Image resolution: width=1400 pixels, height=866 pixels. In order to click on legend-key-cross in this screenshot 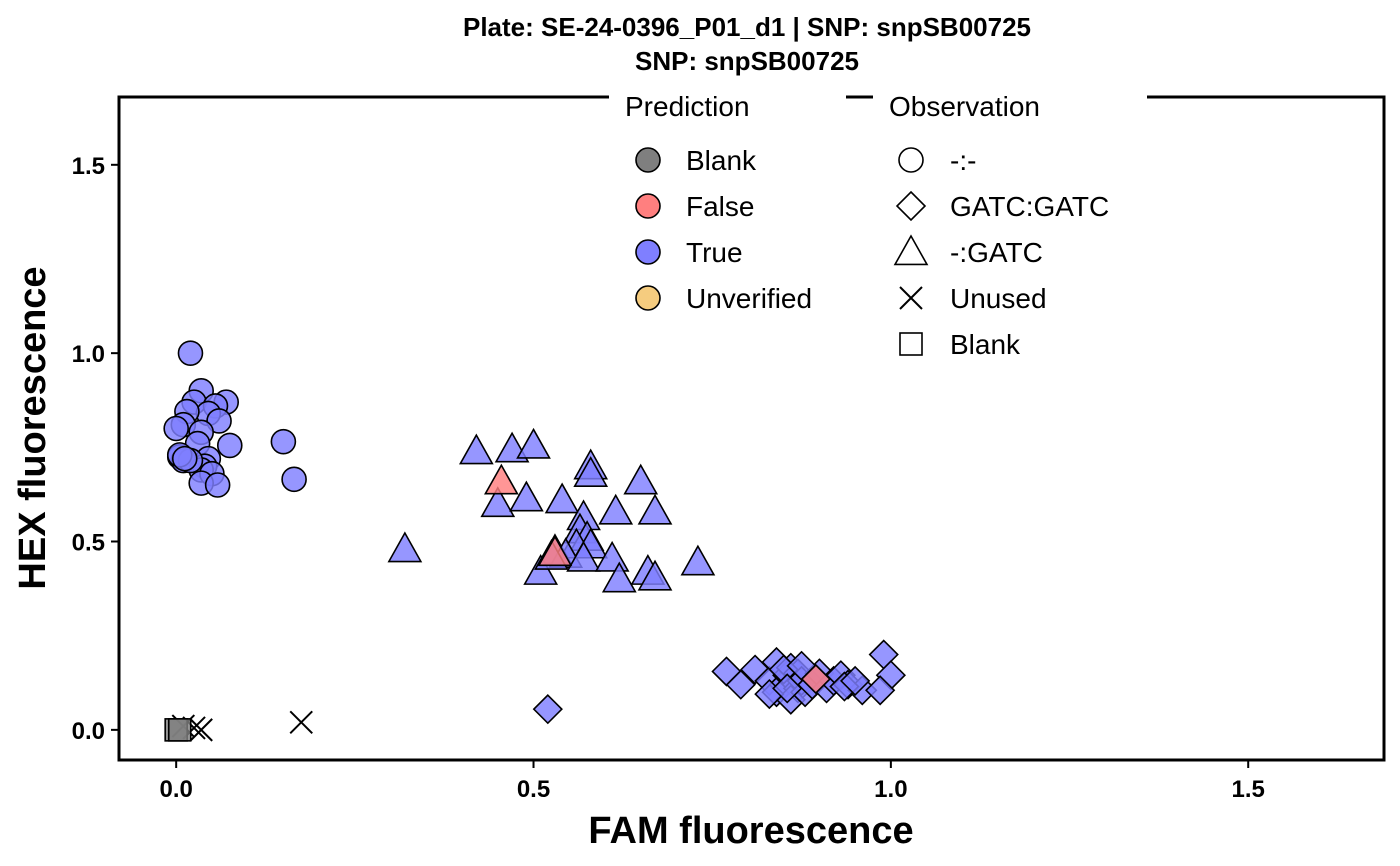, I will do `click(911, 298)`.